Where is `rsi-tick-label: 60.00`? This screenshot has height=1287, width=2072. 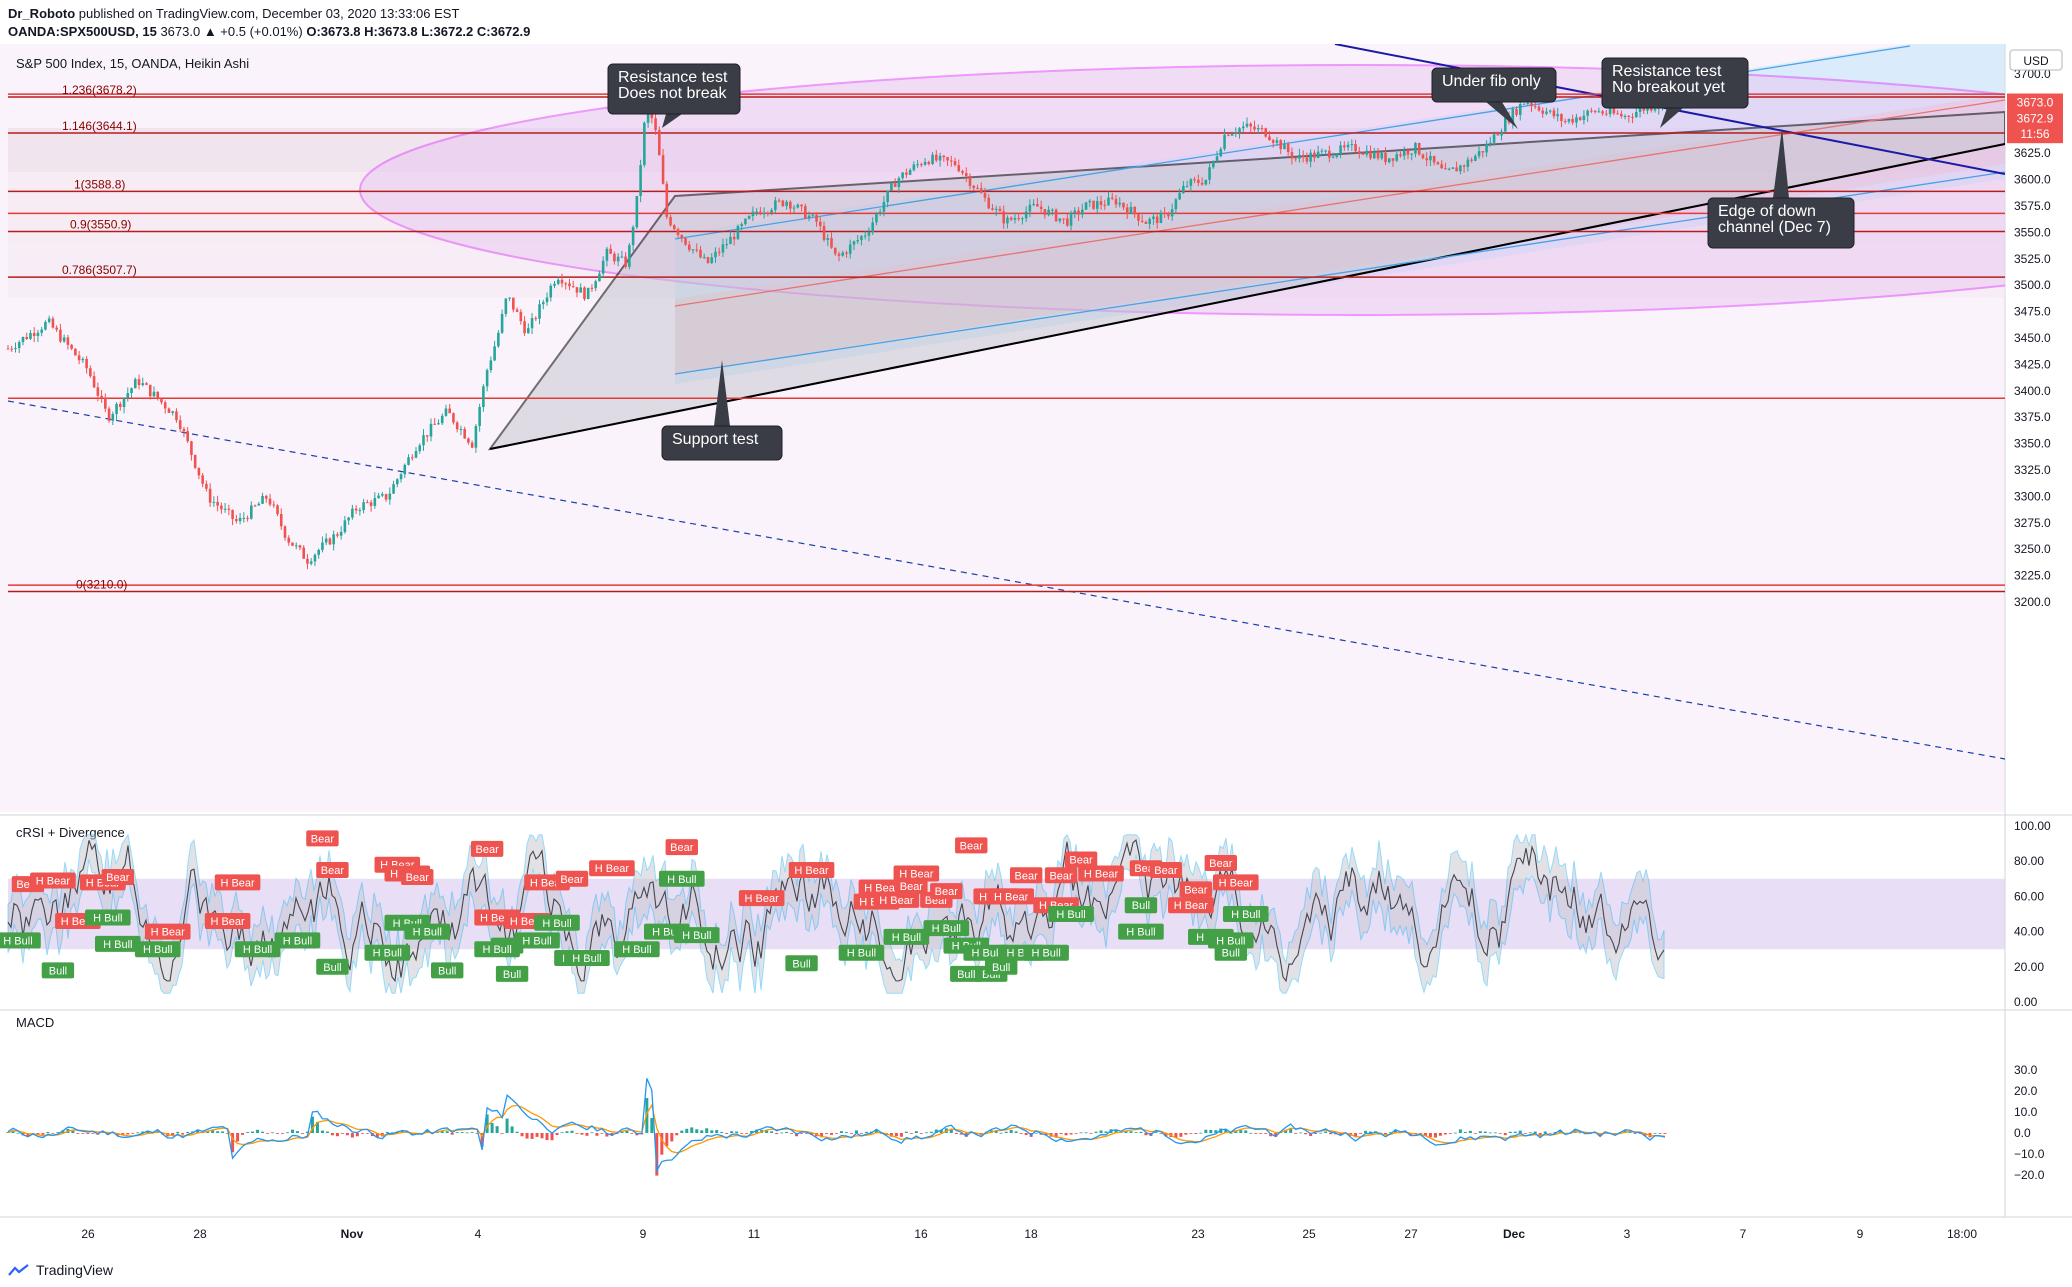
rsi-tick-label: 60.00 is located at coordinates (2029, 896).